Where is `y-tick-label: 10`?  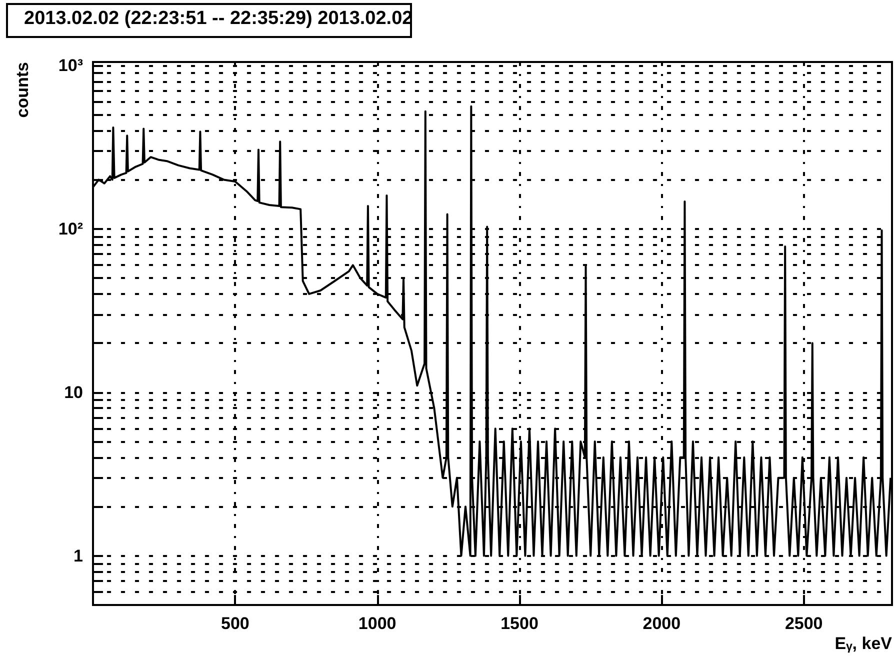 y-tick-label: 10 is located at coordinates (73, 392).